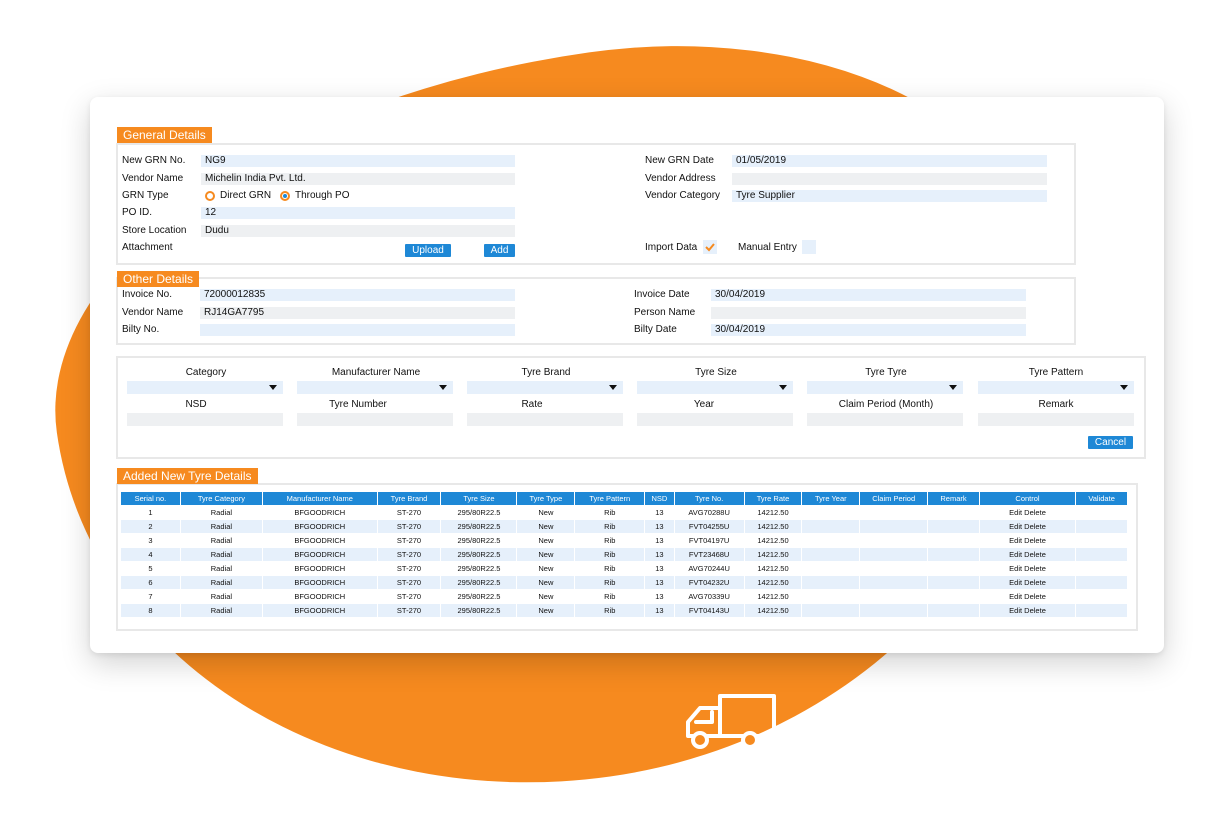 This screenshot has height=828, width=1221. Describe the element at coordinates (659, 596) in the screenshot. I see `table-cell: 13` at that location.